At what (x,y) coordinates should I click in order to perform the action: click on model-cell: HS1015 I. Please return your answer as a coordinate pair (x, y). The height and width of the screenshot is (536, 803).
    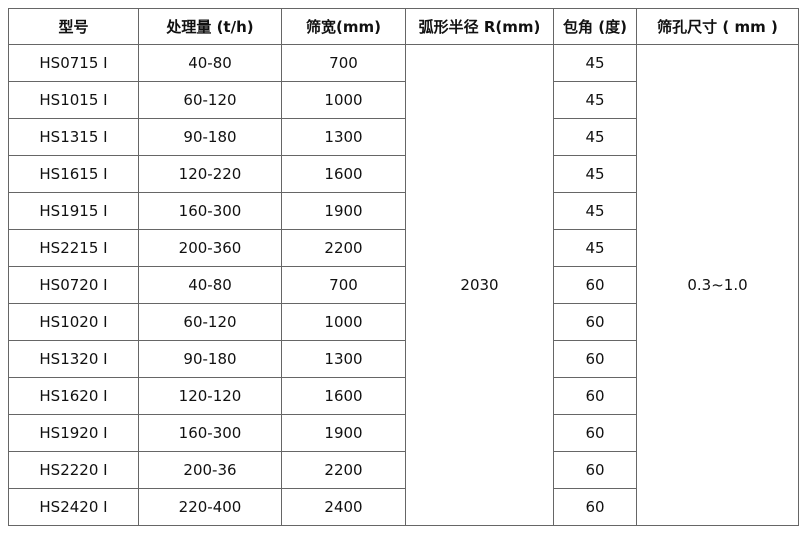
    Looking at the image, I should click on (73, 100).